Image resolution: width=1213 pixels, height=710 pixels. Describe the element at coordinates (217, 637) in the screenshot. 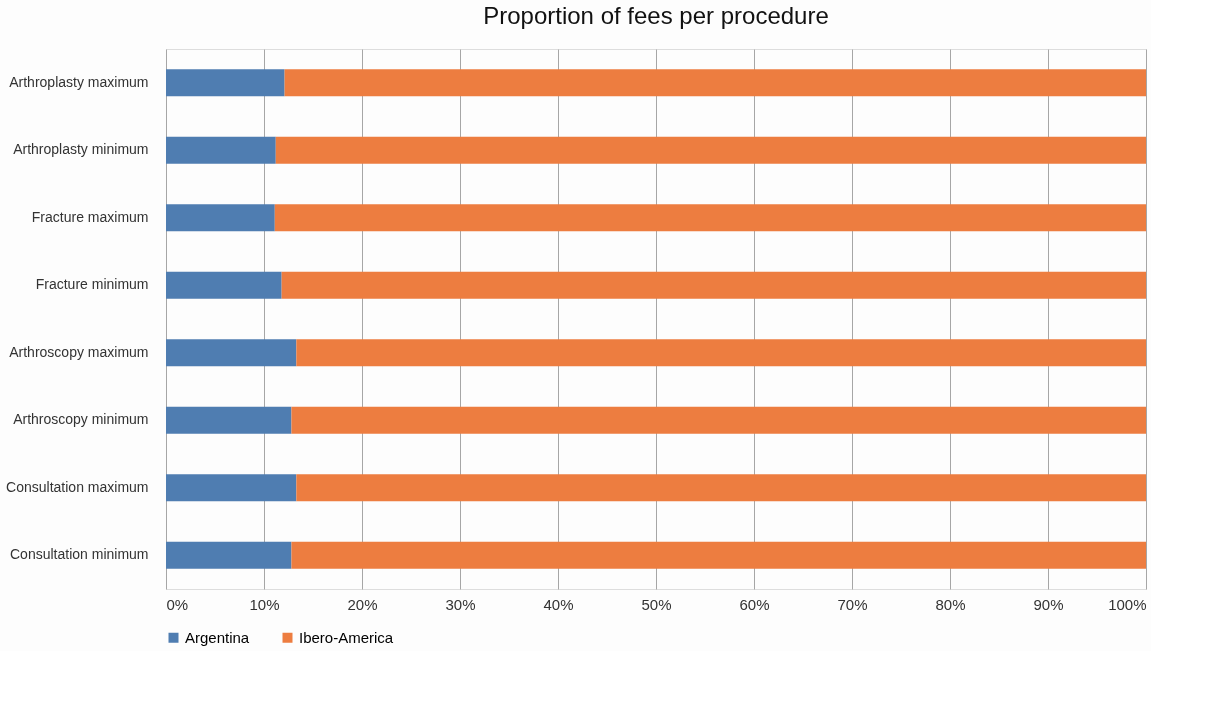

I see `legend-label: Argentina` at that location.